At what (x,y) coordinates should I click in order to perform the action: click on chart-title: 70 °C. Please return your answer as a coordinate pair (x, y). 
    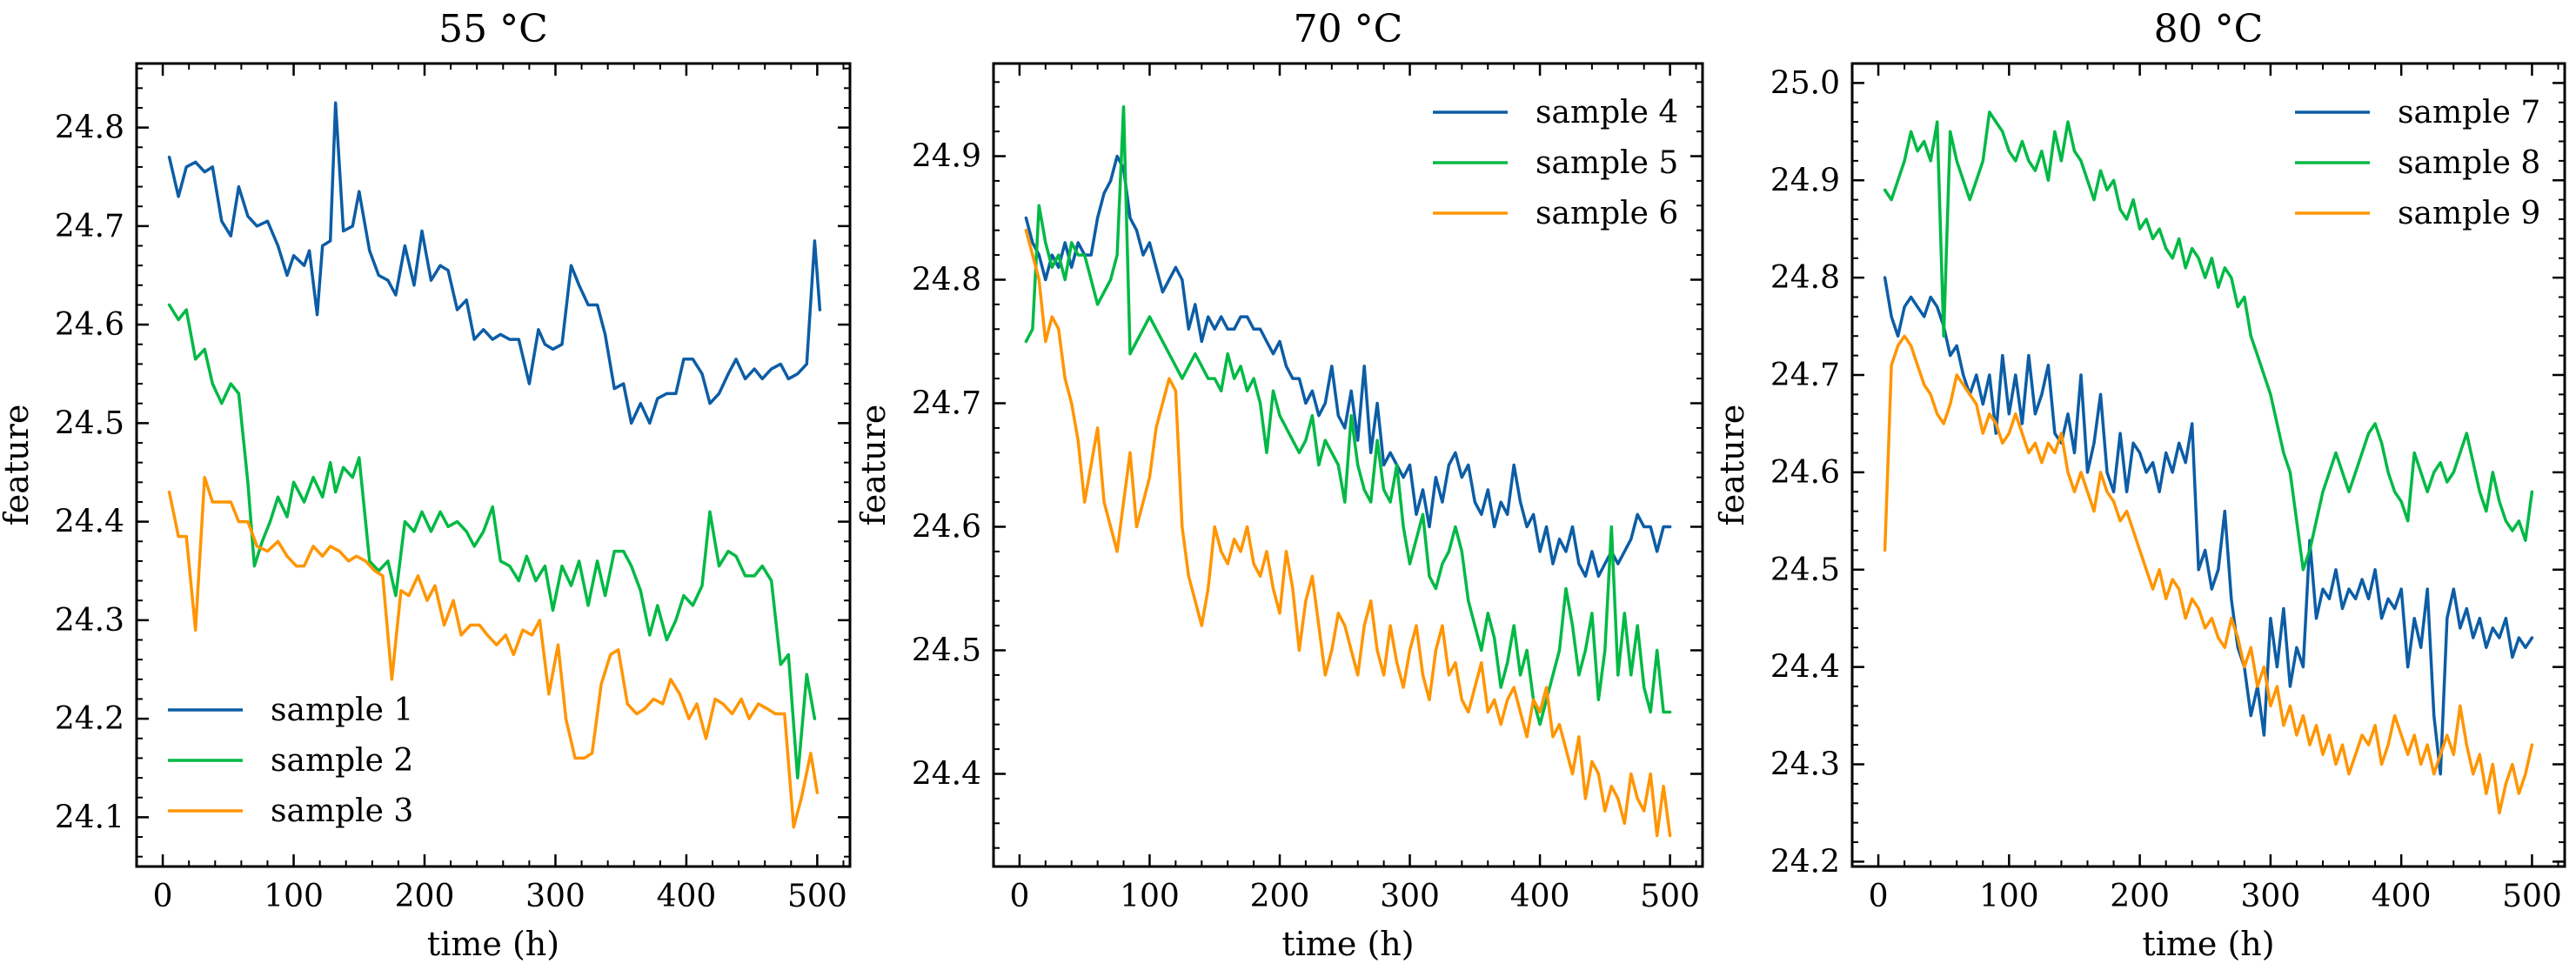
    Looking at the image, I should click on (1348, 29).